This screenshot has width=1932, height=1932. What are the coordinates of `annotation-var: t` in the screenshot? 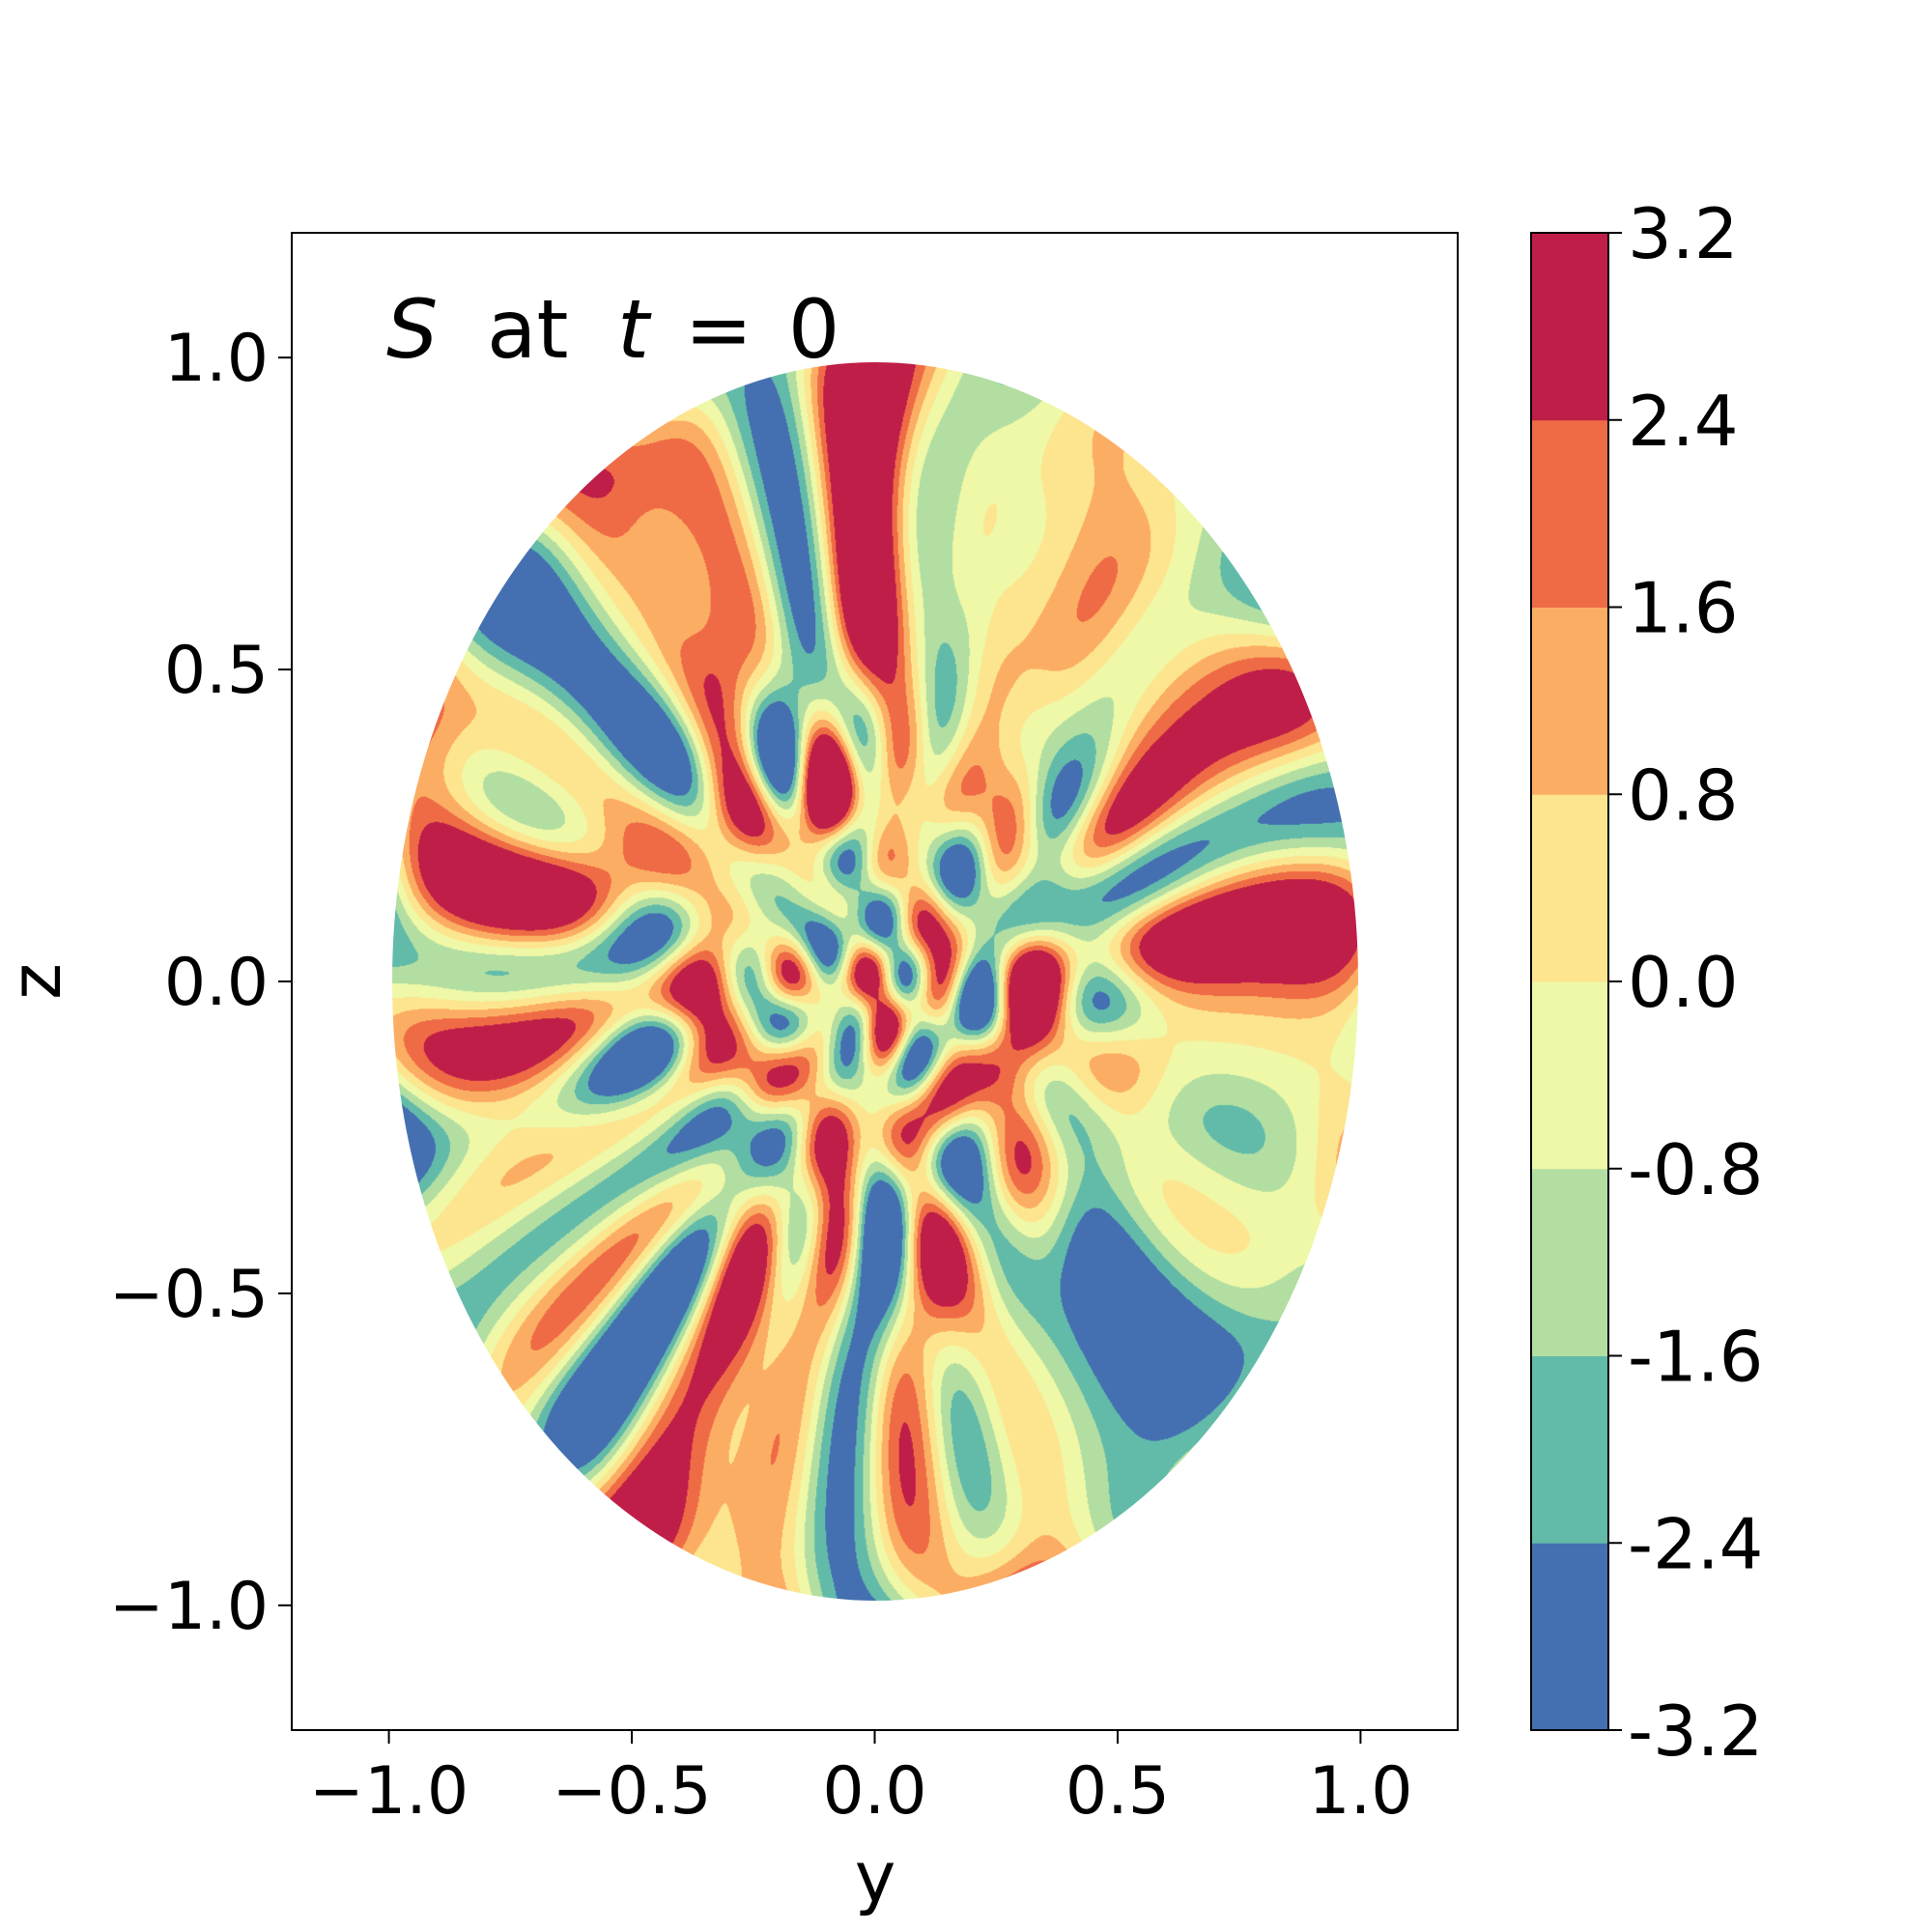 It's located at (634, 329).